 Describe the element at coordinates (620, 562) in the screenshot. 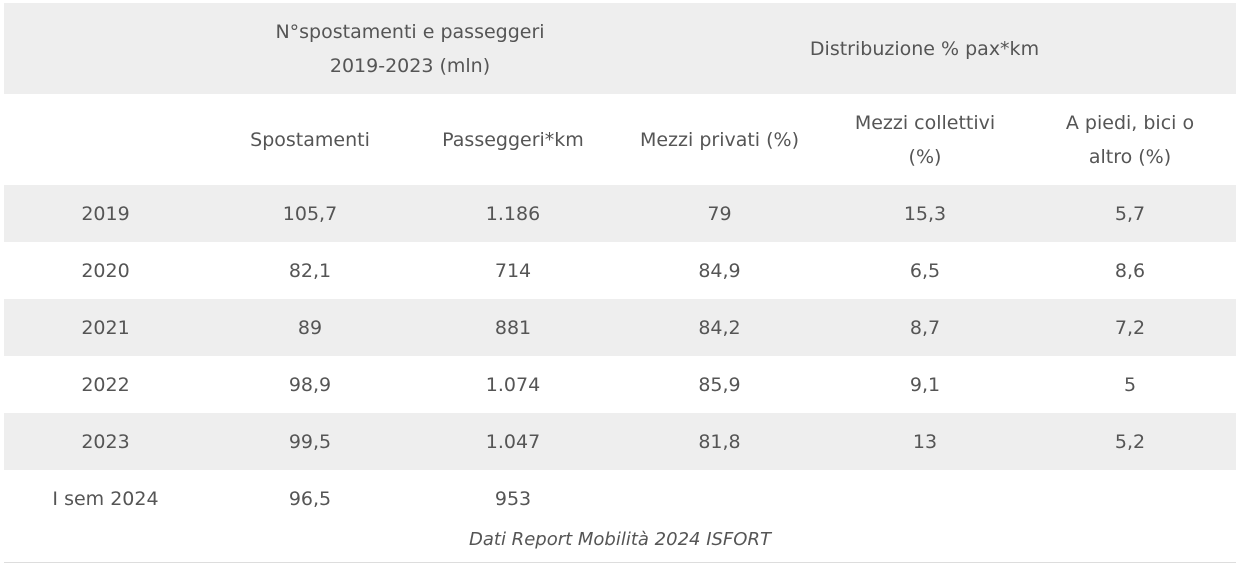

I see `bottom-divider` at that location.